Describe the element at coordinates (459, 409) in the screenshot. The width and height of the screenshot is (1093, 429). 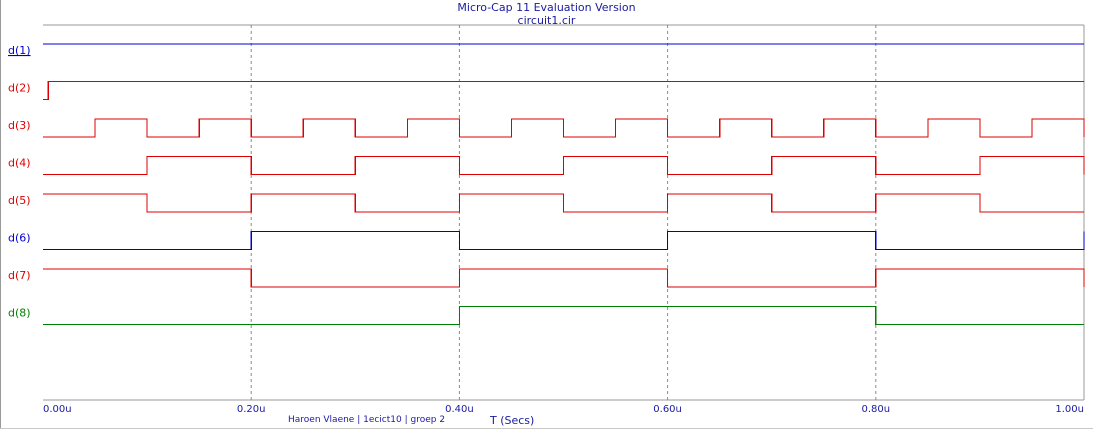
I see `x-tick-label-2: 0.40u` at that location.